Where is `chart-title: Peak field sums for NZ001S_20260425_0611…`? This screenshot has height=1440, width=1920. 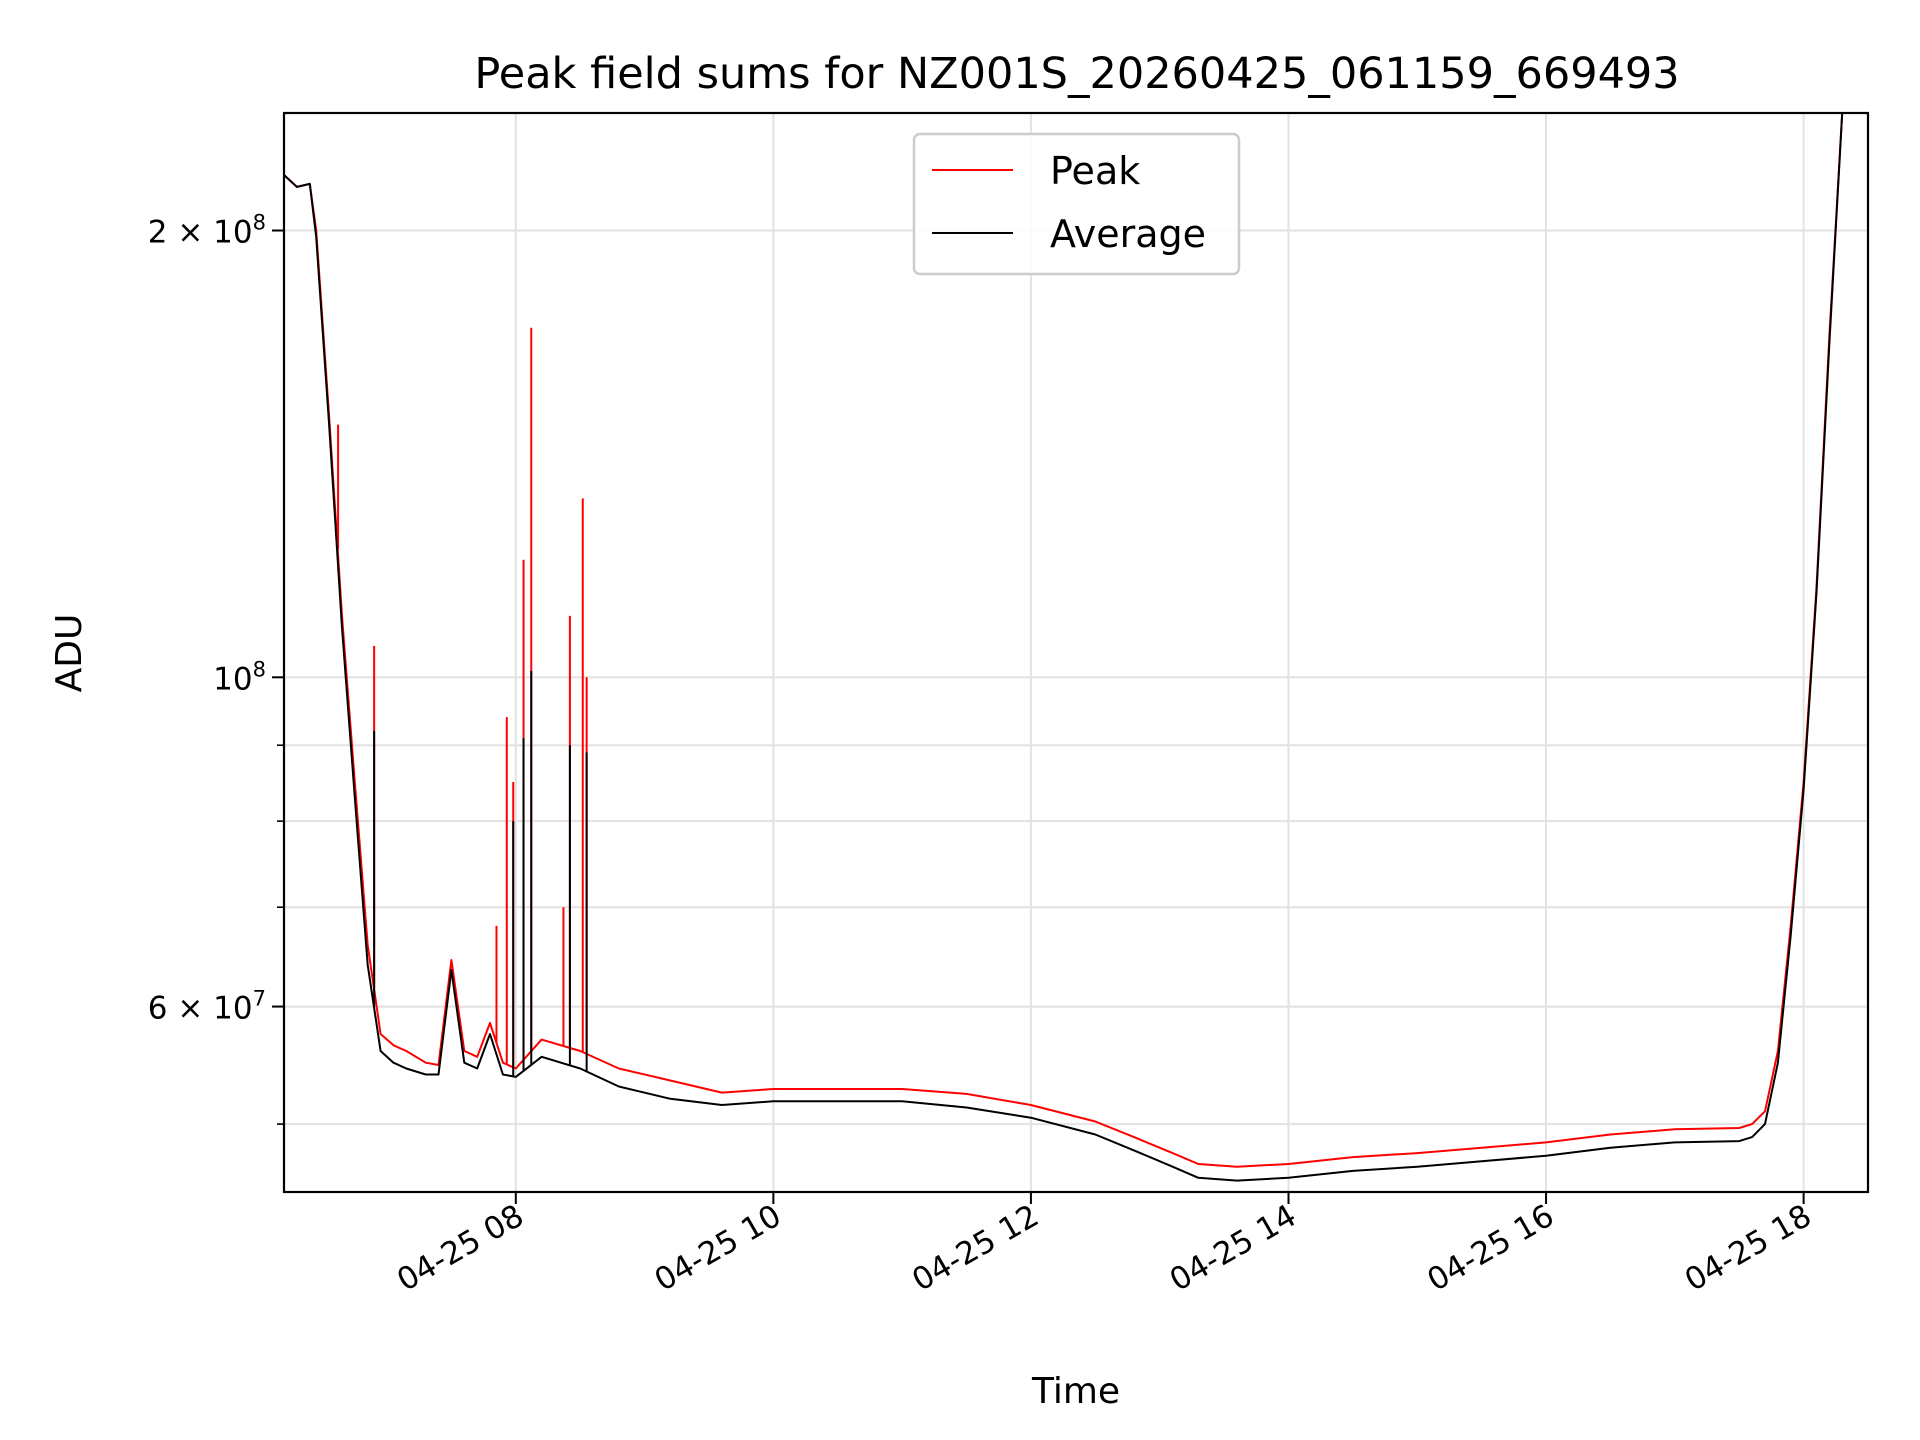
chart-title: Peak field sums for NZ001S_20260425_0611… is located at coordinates (1076, 74).